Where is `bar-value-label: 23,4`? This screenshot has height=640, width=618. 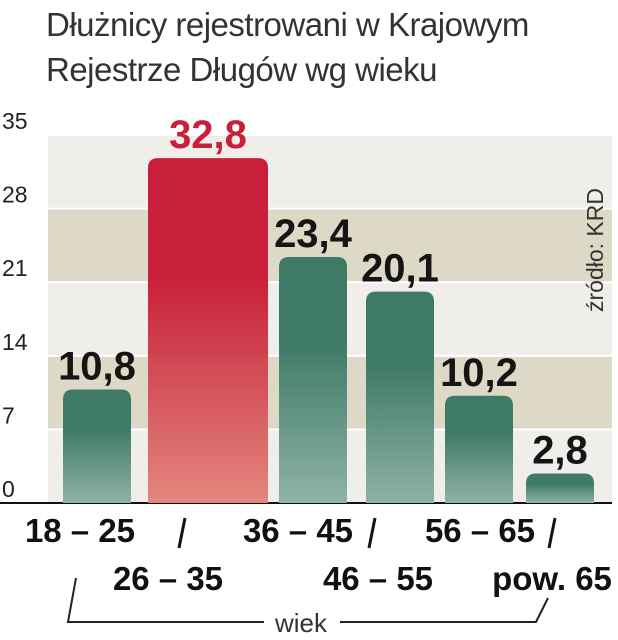
bar-value-label: 23,4 is located at coordinates (313, 234).